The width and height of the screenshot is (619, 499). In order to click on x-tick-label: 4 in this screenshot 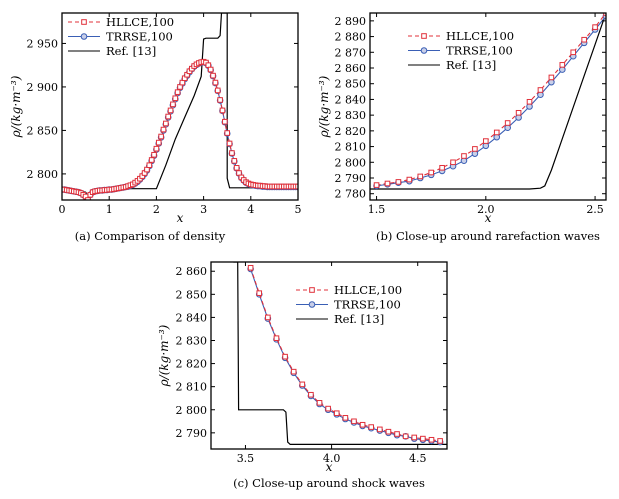, I will do `click(250, 209)`.